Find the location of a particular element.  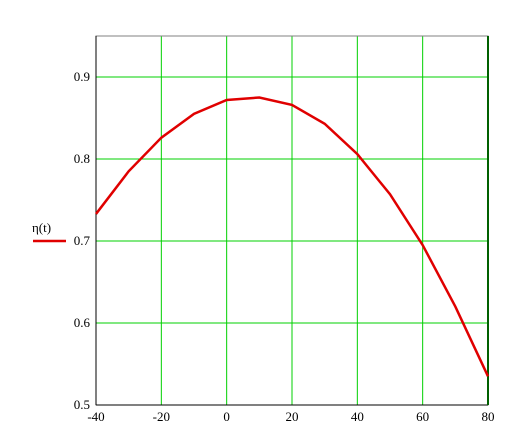

y-tick-label: 0.7 is located at coordinates (82, 240).